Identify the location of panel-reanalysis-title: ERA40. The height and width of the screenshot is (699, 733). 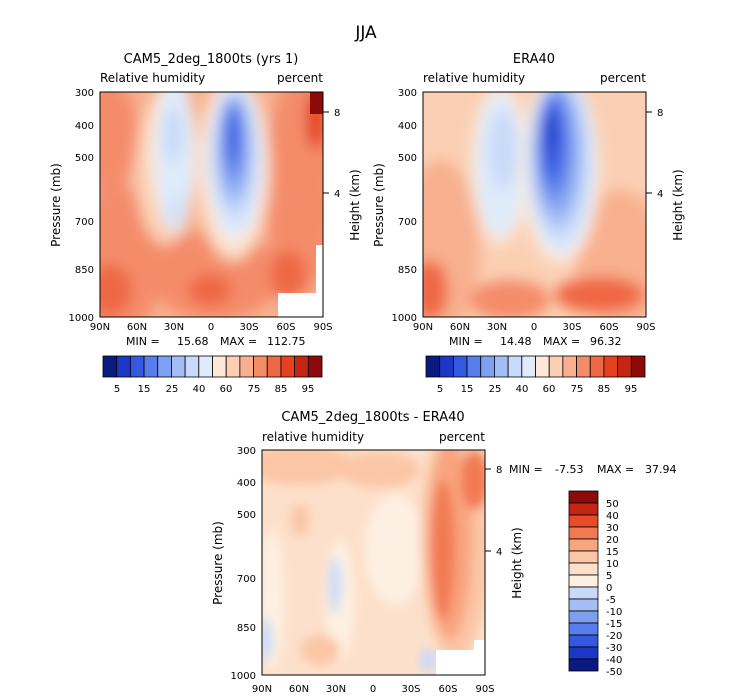
(534, 59).